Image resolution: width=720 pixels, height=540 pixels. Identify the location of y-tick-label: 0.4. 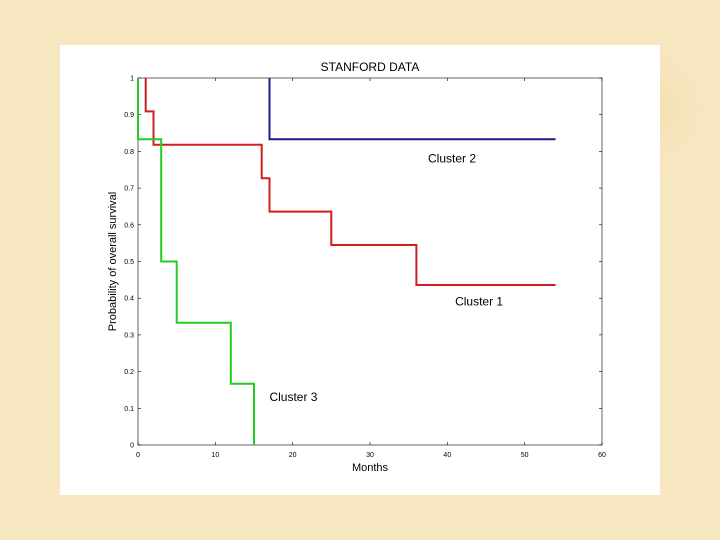
(129, 299).